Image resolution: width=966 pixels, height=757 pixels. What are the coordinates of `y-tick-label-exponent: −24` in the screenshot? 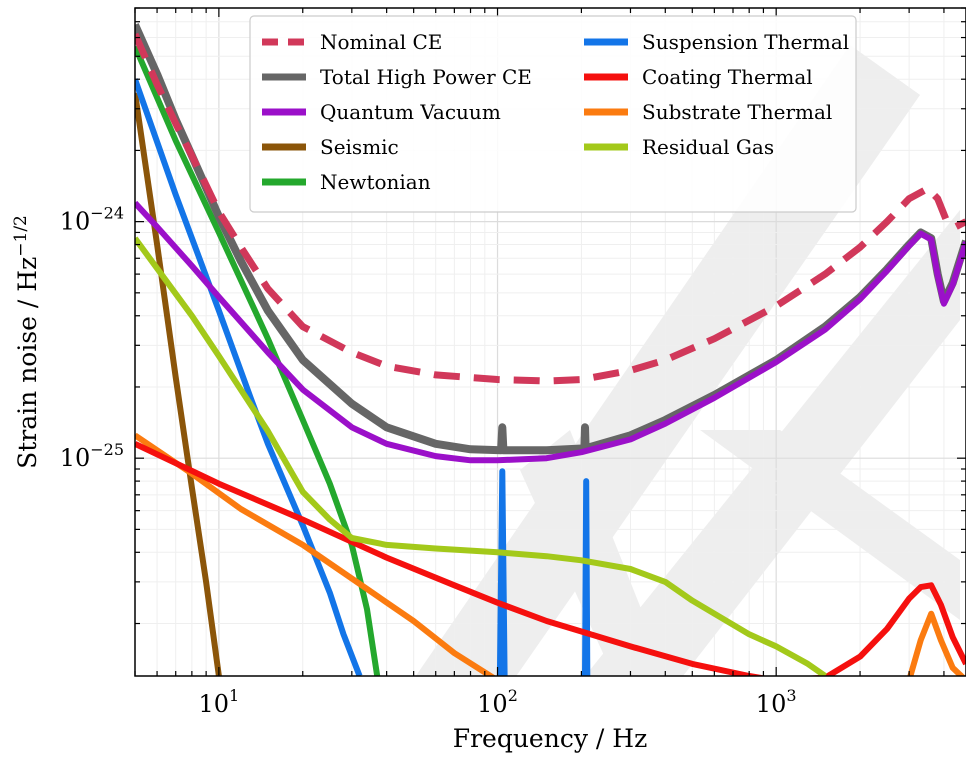 It's located at (107, 213).